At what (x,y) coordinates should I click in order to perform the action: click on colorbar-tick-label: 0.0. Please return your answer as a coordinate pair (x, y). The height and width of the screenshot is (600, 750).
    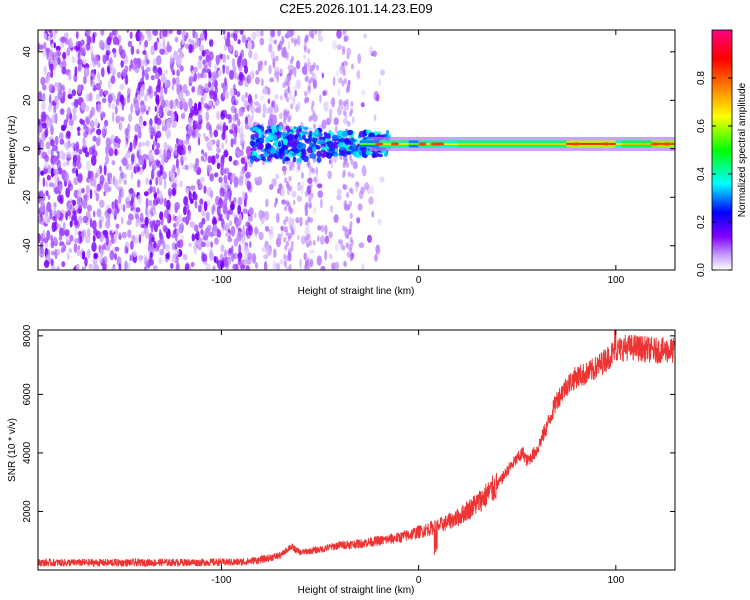
    Looking at the image, I should click on (701, 270).